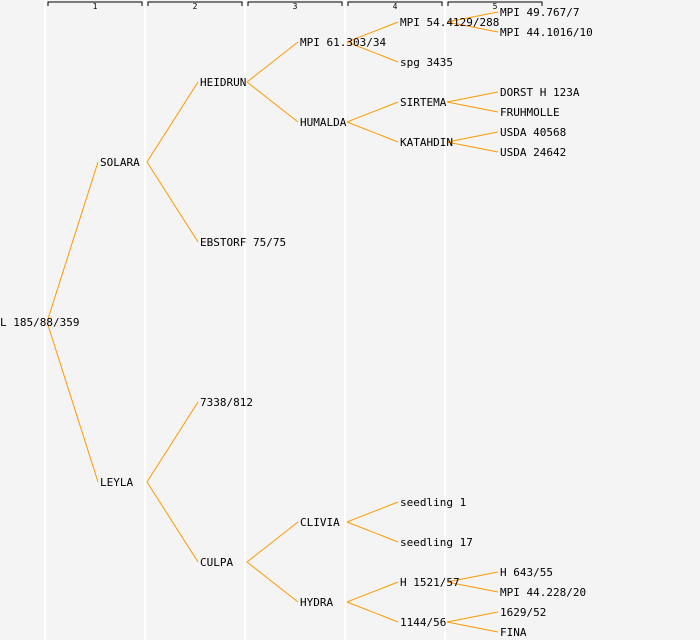 This screenshot has height=640, width=700. What do you see at coordinates (533, 132) in the screenshot?
I see `ancestor-usda-40568: USDA 40568` at bounding box center [533, 132].